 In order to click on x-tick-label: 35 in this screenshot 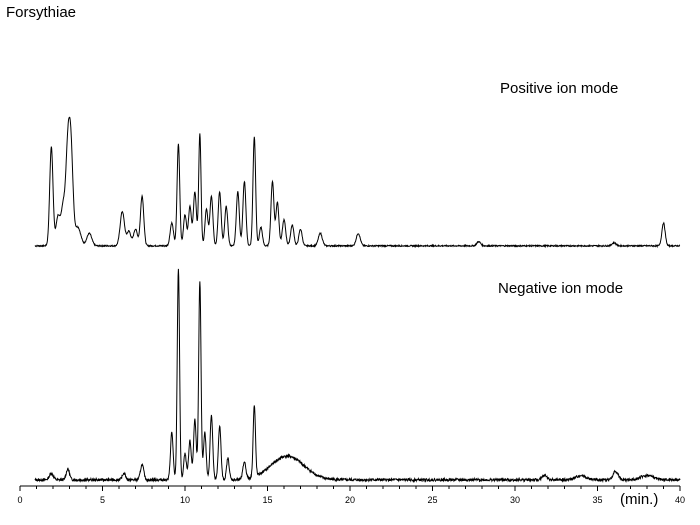, I will do `click(597, 500)`.